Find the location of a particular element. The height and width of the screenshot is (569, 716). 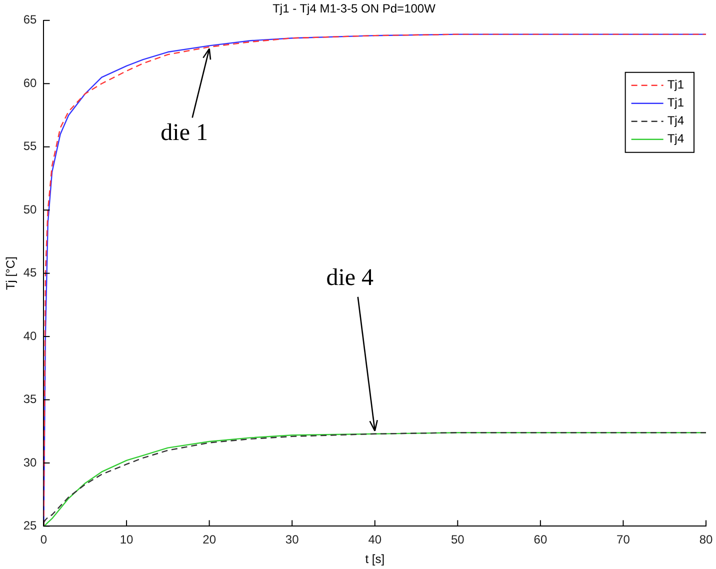

x-tick-label: 70 is located at coordinates (623, 539).